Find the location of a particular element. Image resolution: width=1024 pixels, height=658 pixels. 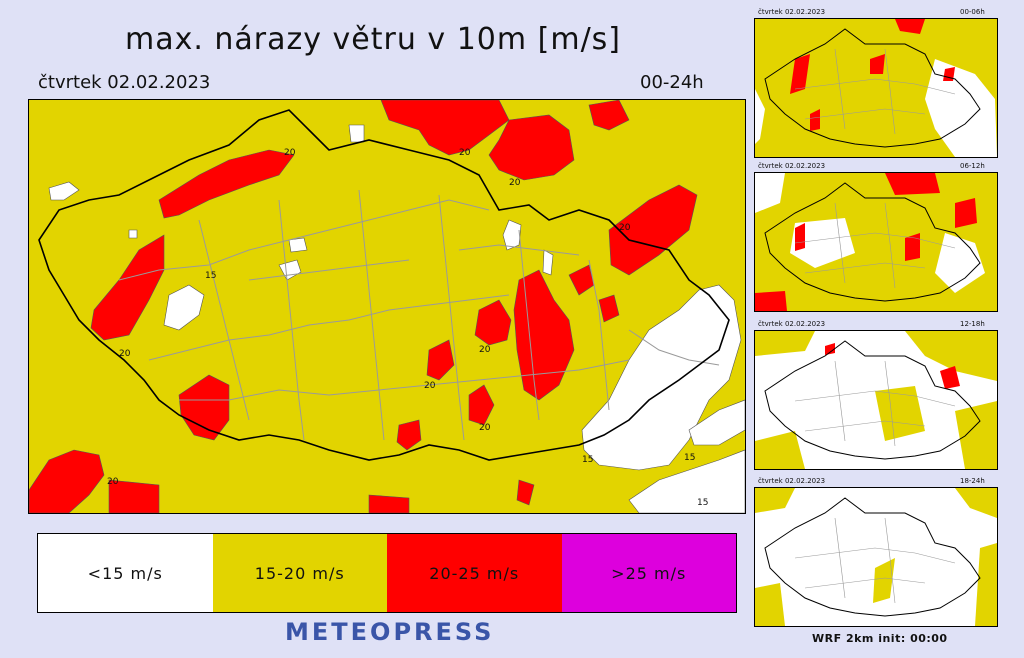

thumb-3-date: čtvrtek 02.02.2023 is located at coordinates (792, 324).